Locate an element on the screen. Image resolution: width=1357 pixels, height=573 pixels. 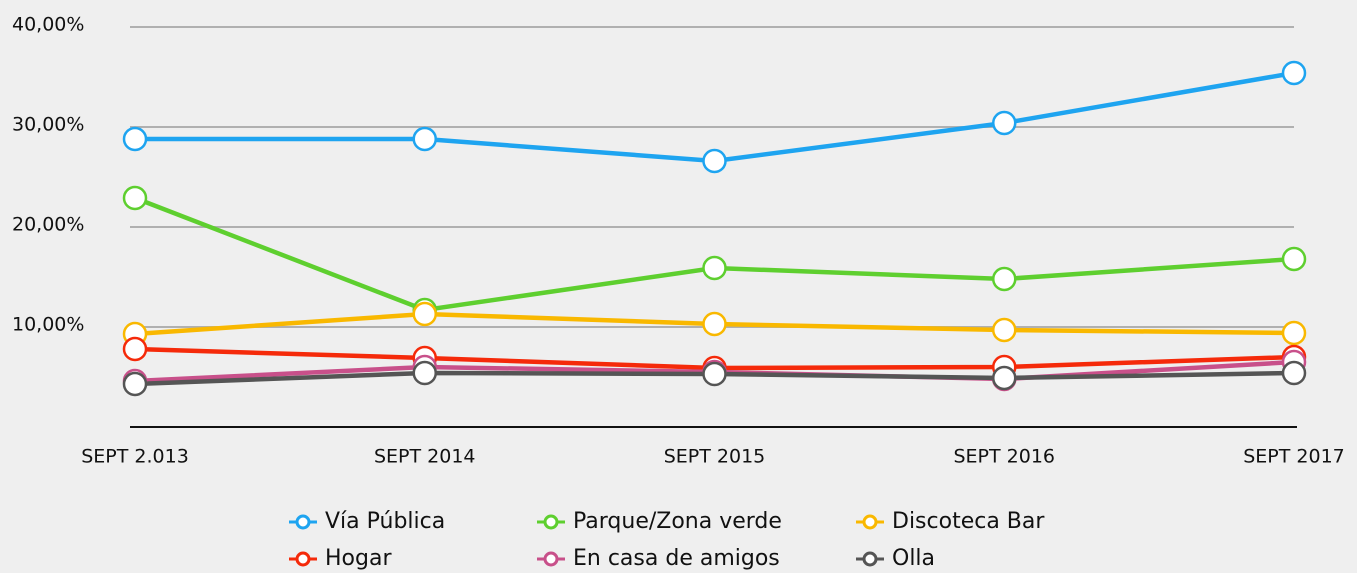
legend-label: Parque/Zona verde is located at coordinates (677, 521).